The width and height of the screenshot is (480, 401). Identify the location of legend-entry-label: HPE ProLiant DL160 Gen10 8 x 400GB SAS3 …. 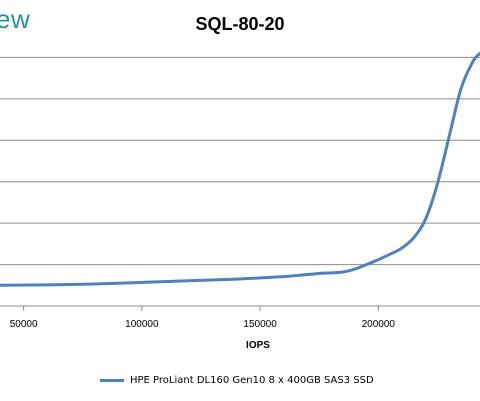
(252, 380).